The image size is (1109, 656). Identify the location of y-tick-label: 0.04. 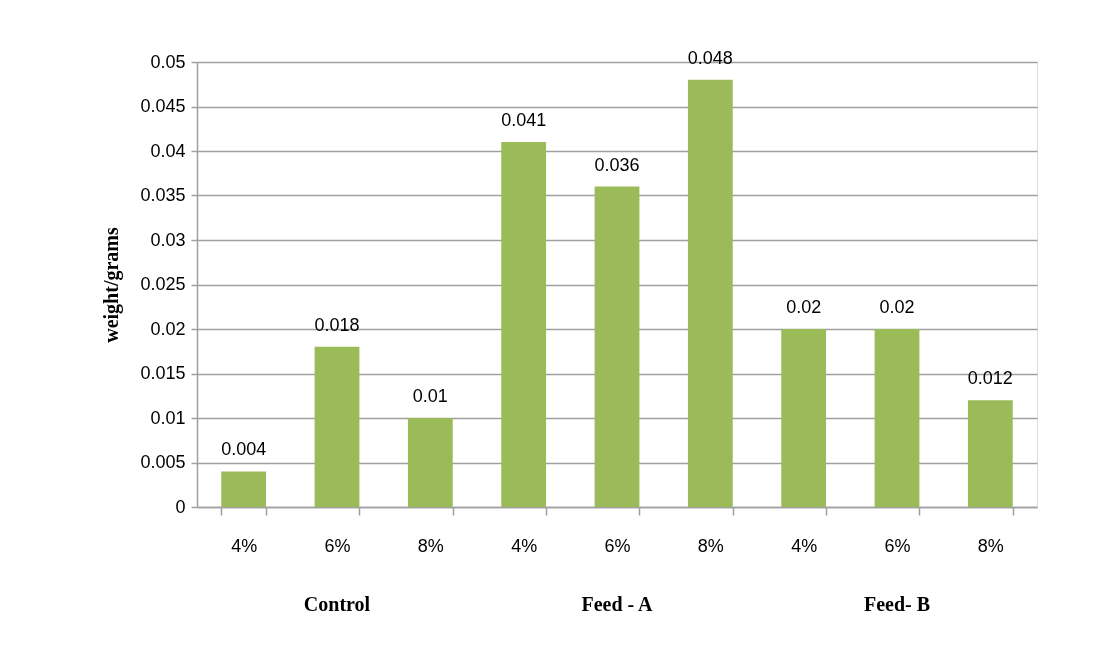
(168, 150).